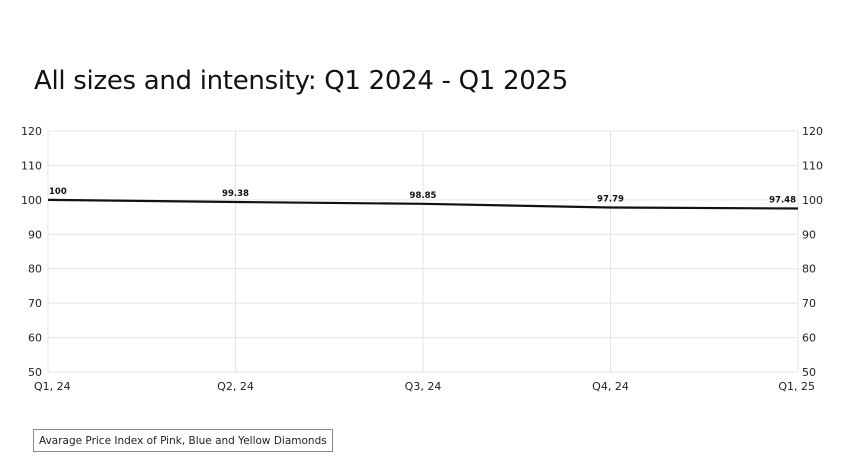 This screenshot has height=476, width=847. I want to click on y-tick-label-left: 90, so click(35, 234).